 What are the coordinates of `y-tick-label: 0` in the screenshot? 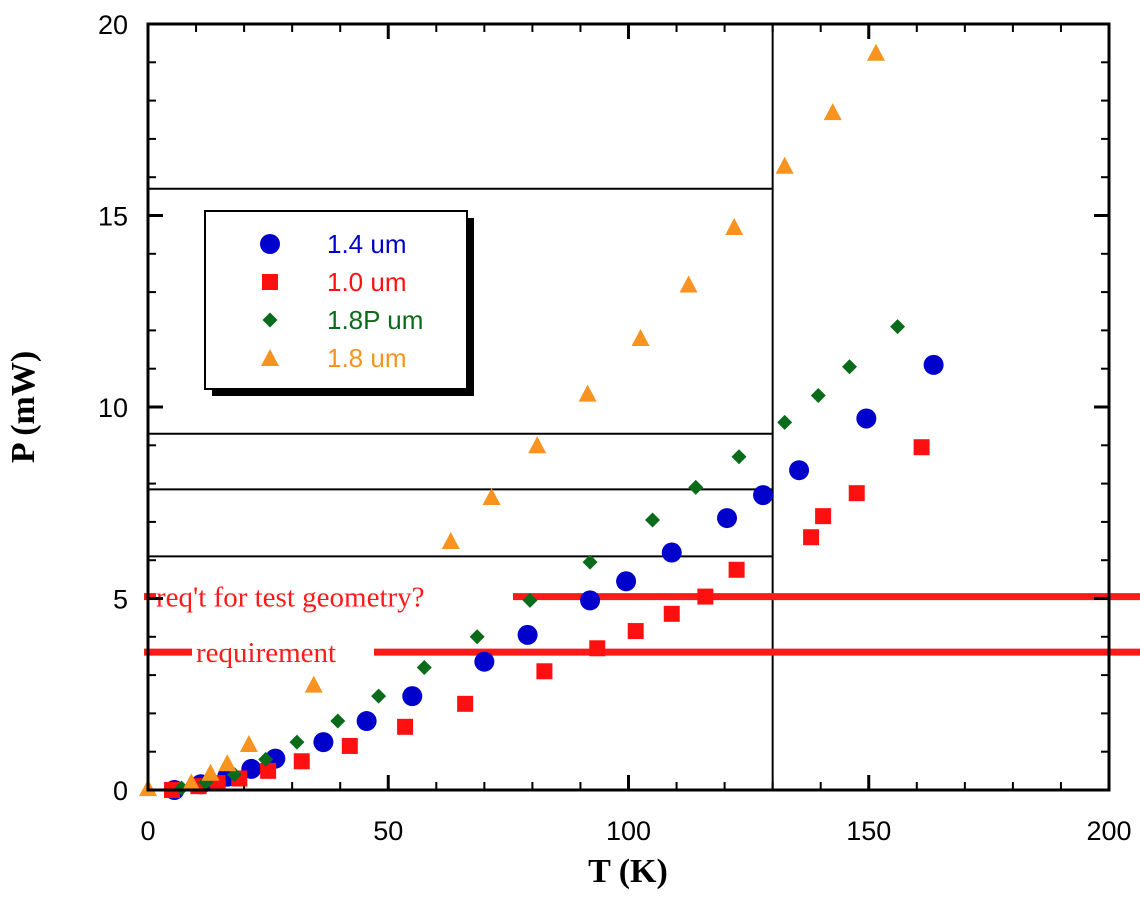 It's located at (120, 791).